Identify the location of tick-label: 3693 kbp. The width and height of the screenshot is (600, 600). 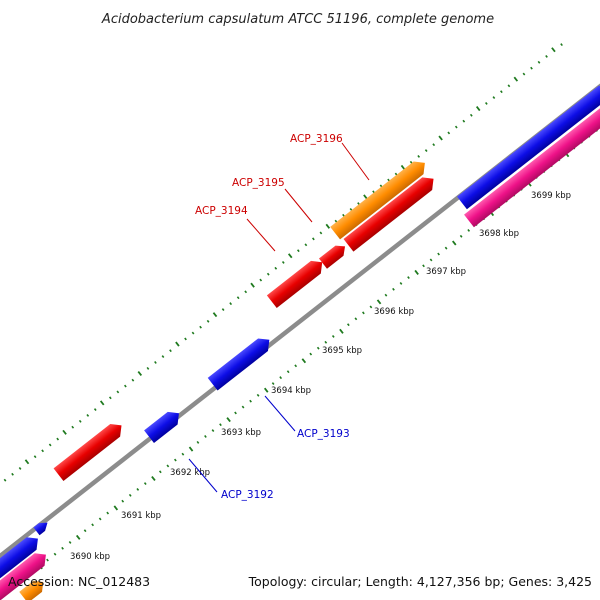
(241, 433).